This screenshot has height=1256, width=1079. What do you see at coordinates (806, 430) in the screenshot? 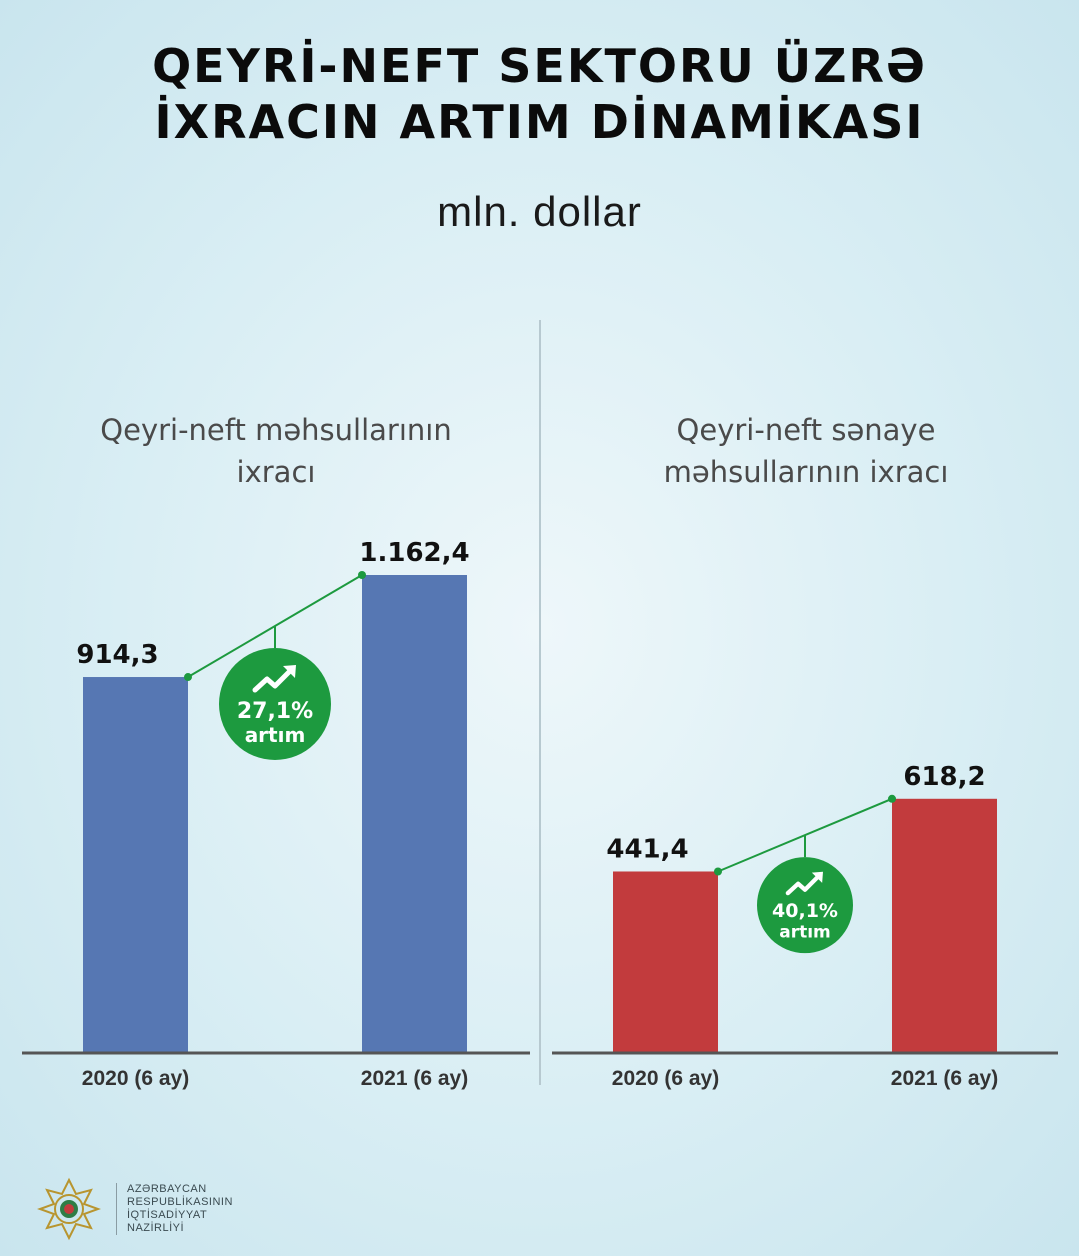
I see `chart-title-line: Qeyri-neft sənaye` at bounding box center [806, 430].